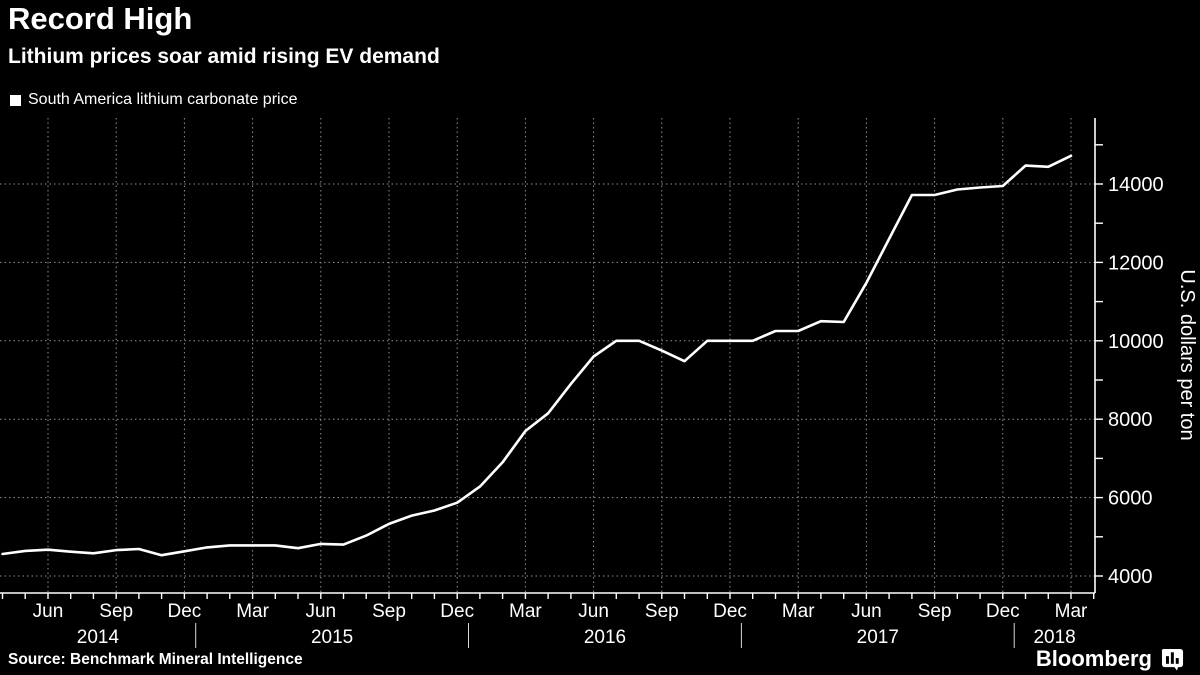  What do you see at coordinates (1136, 381) in the screenshot?
I see `y-axis-labels: 4000 6000 8000 10000 12000 14000` at bounding box center [1136, 381].